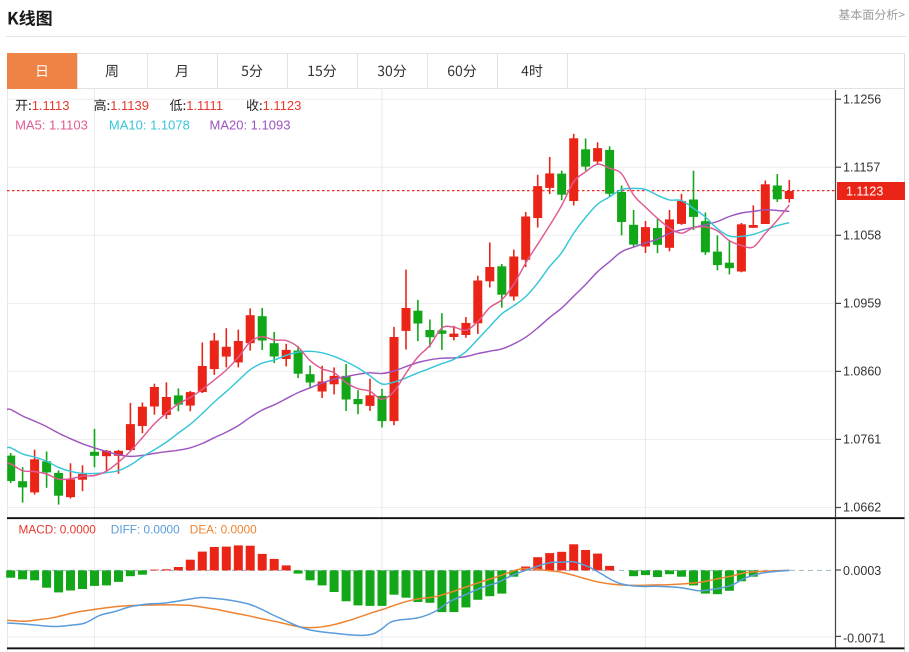 Image resolution: width=909 pixels, height=652 pixels. What do you see at coordinates (862, 571) in the screenshot?
I see `svg-text: 0.0003` at bounding box center [862, 571].